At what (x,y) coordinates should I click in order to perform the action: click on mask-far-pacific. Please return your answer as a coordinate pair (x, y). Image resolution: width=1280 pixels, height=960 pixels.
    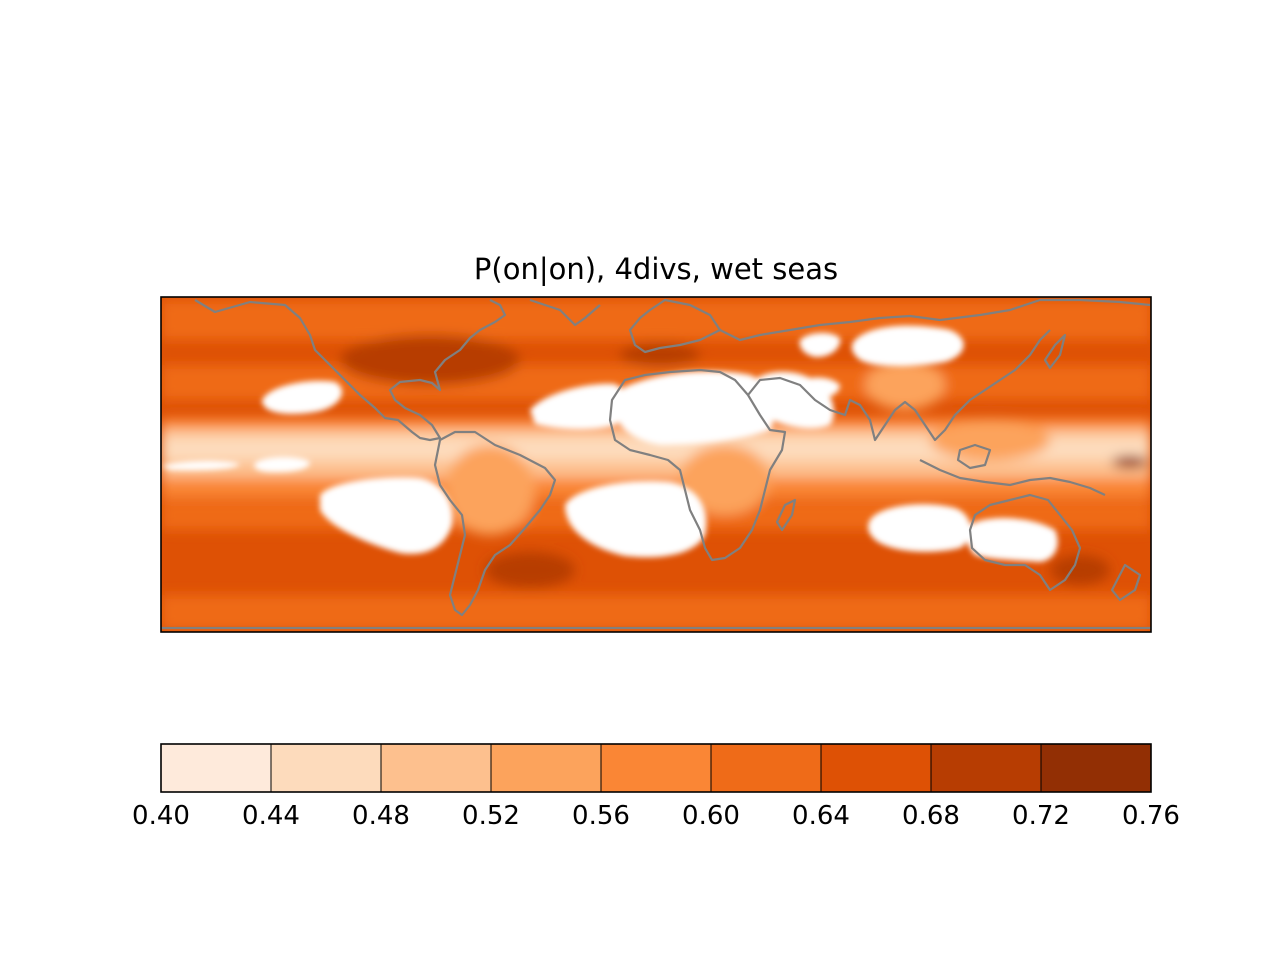
    Looking at the image, I should click on (201, 465).